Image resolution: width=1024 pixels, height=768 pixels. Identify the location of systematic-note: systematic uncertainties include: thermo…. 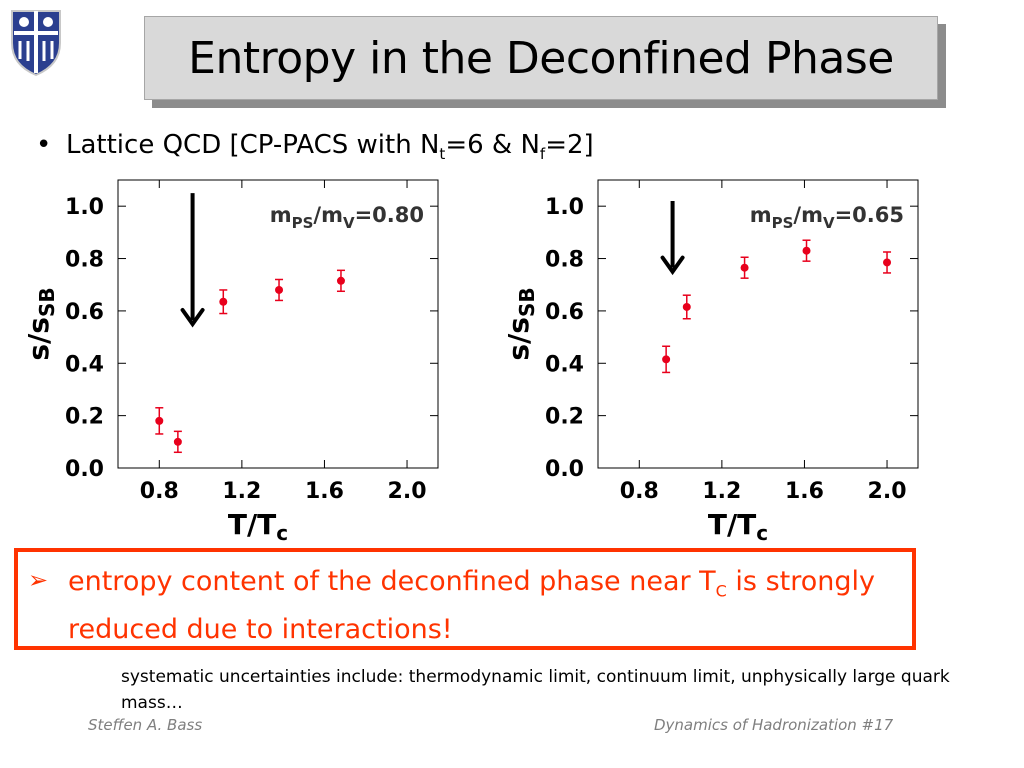
(535, 690).